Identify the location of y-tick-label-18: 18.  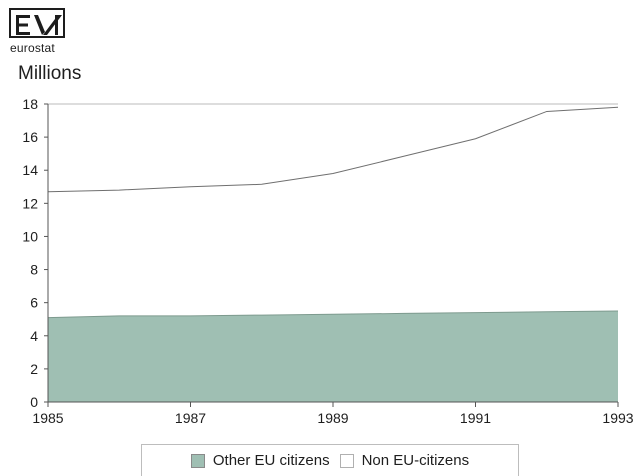
(30, 104).